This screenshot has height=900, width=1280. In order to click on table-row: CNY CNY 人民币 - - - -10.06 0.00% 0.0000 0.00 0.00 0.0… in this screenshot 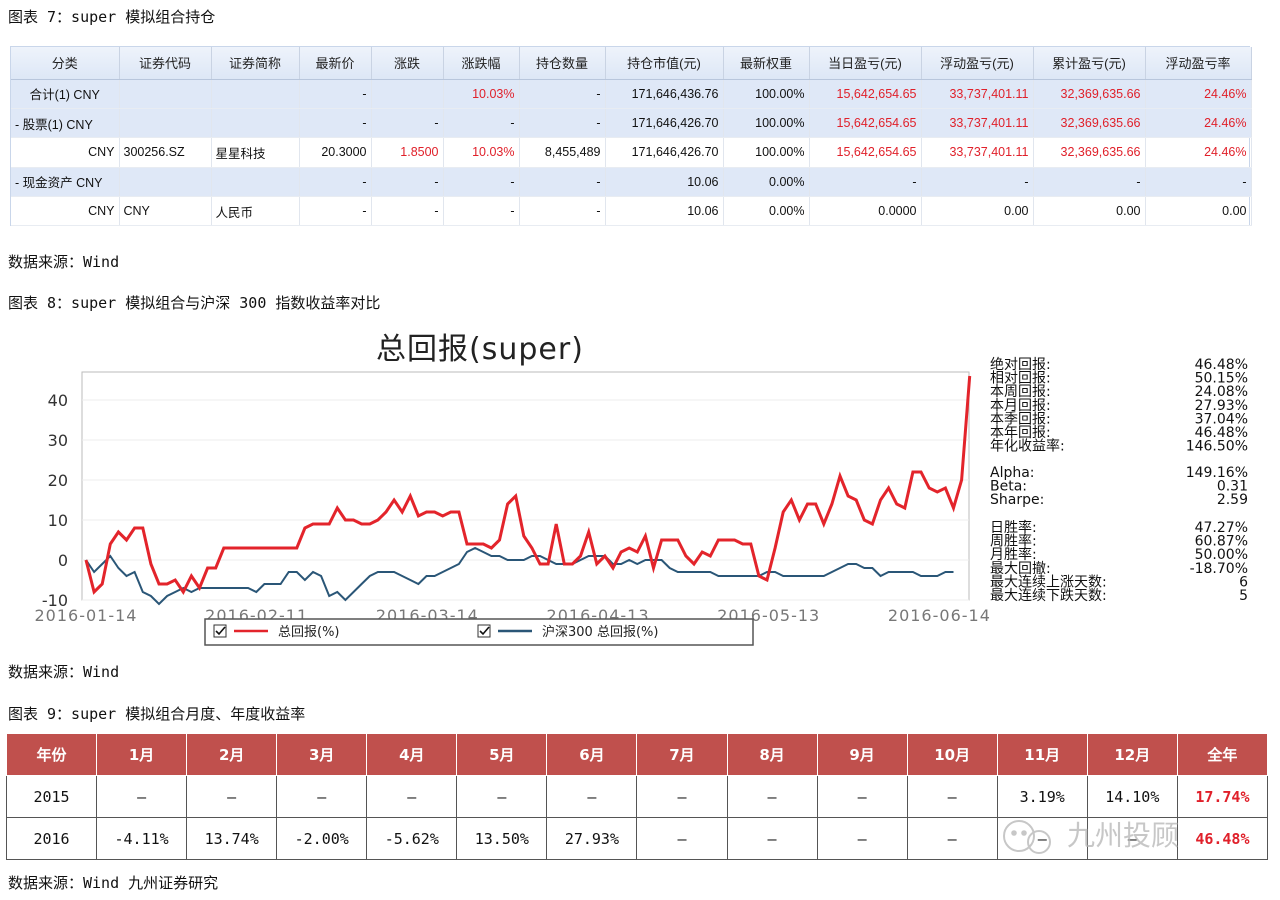, I will do `click(631, 211)`.